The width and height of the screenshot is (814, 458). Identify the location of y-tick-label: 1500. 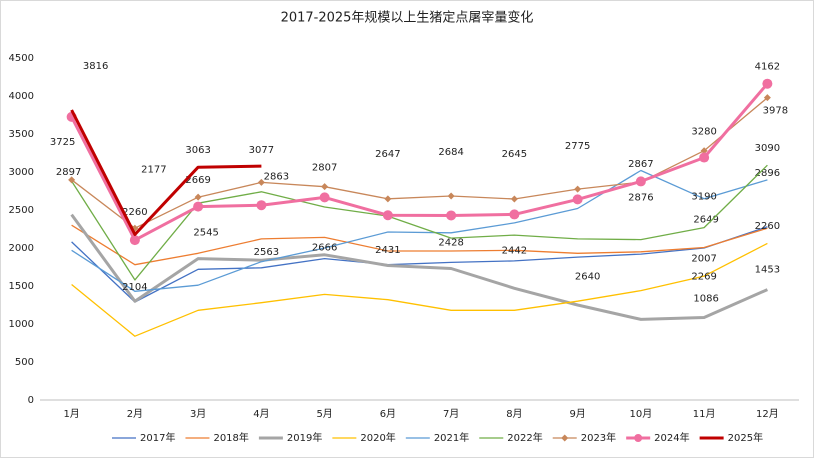
(21, 286).